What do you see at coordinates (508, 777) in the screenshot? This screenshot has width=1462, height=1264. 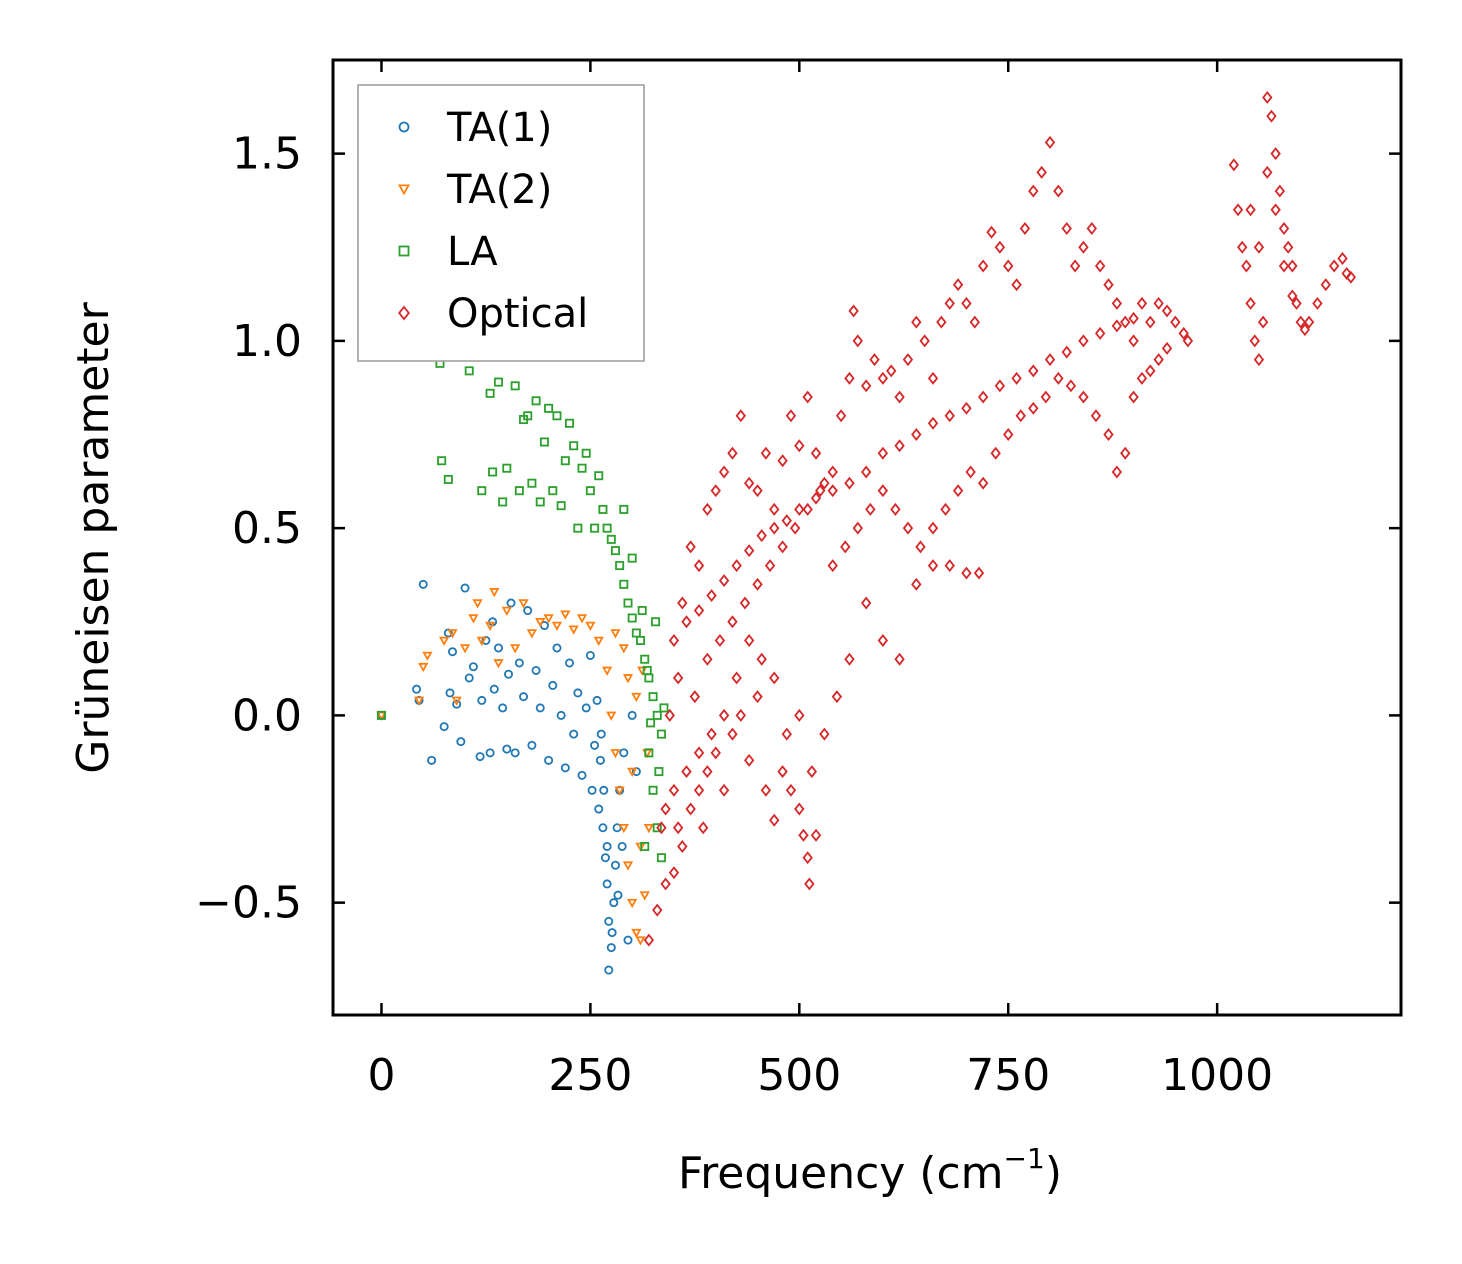 I see `series-ta-1-` at bounding box center [508, 777].